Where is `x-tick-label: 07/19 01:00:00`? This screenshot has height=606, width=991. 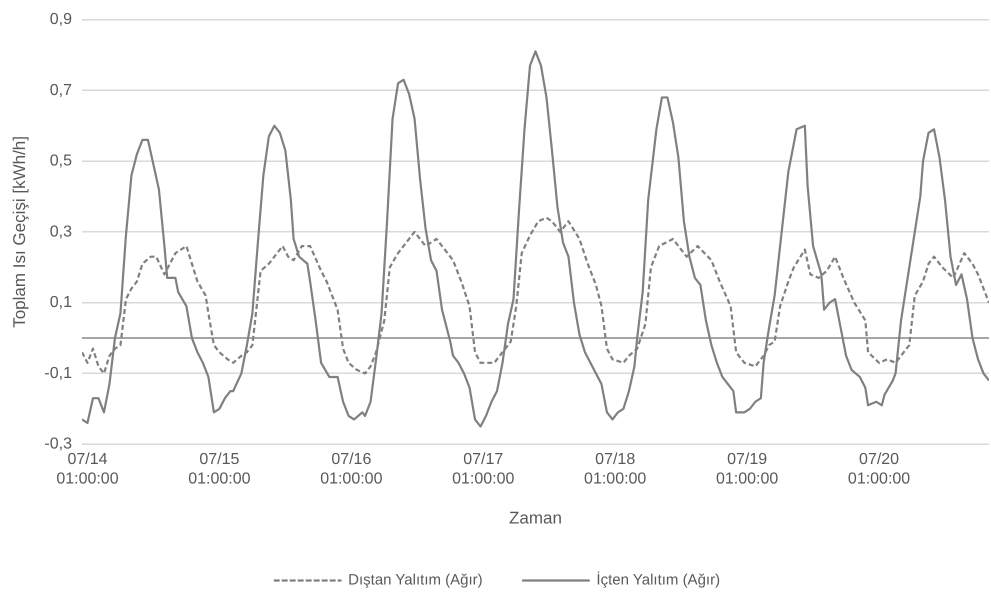 x-tick-label: 07/19 01:00:00 is located at coordinates (747, 469).